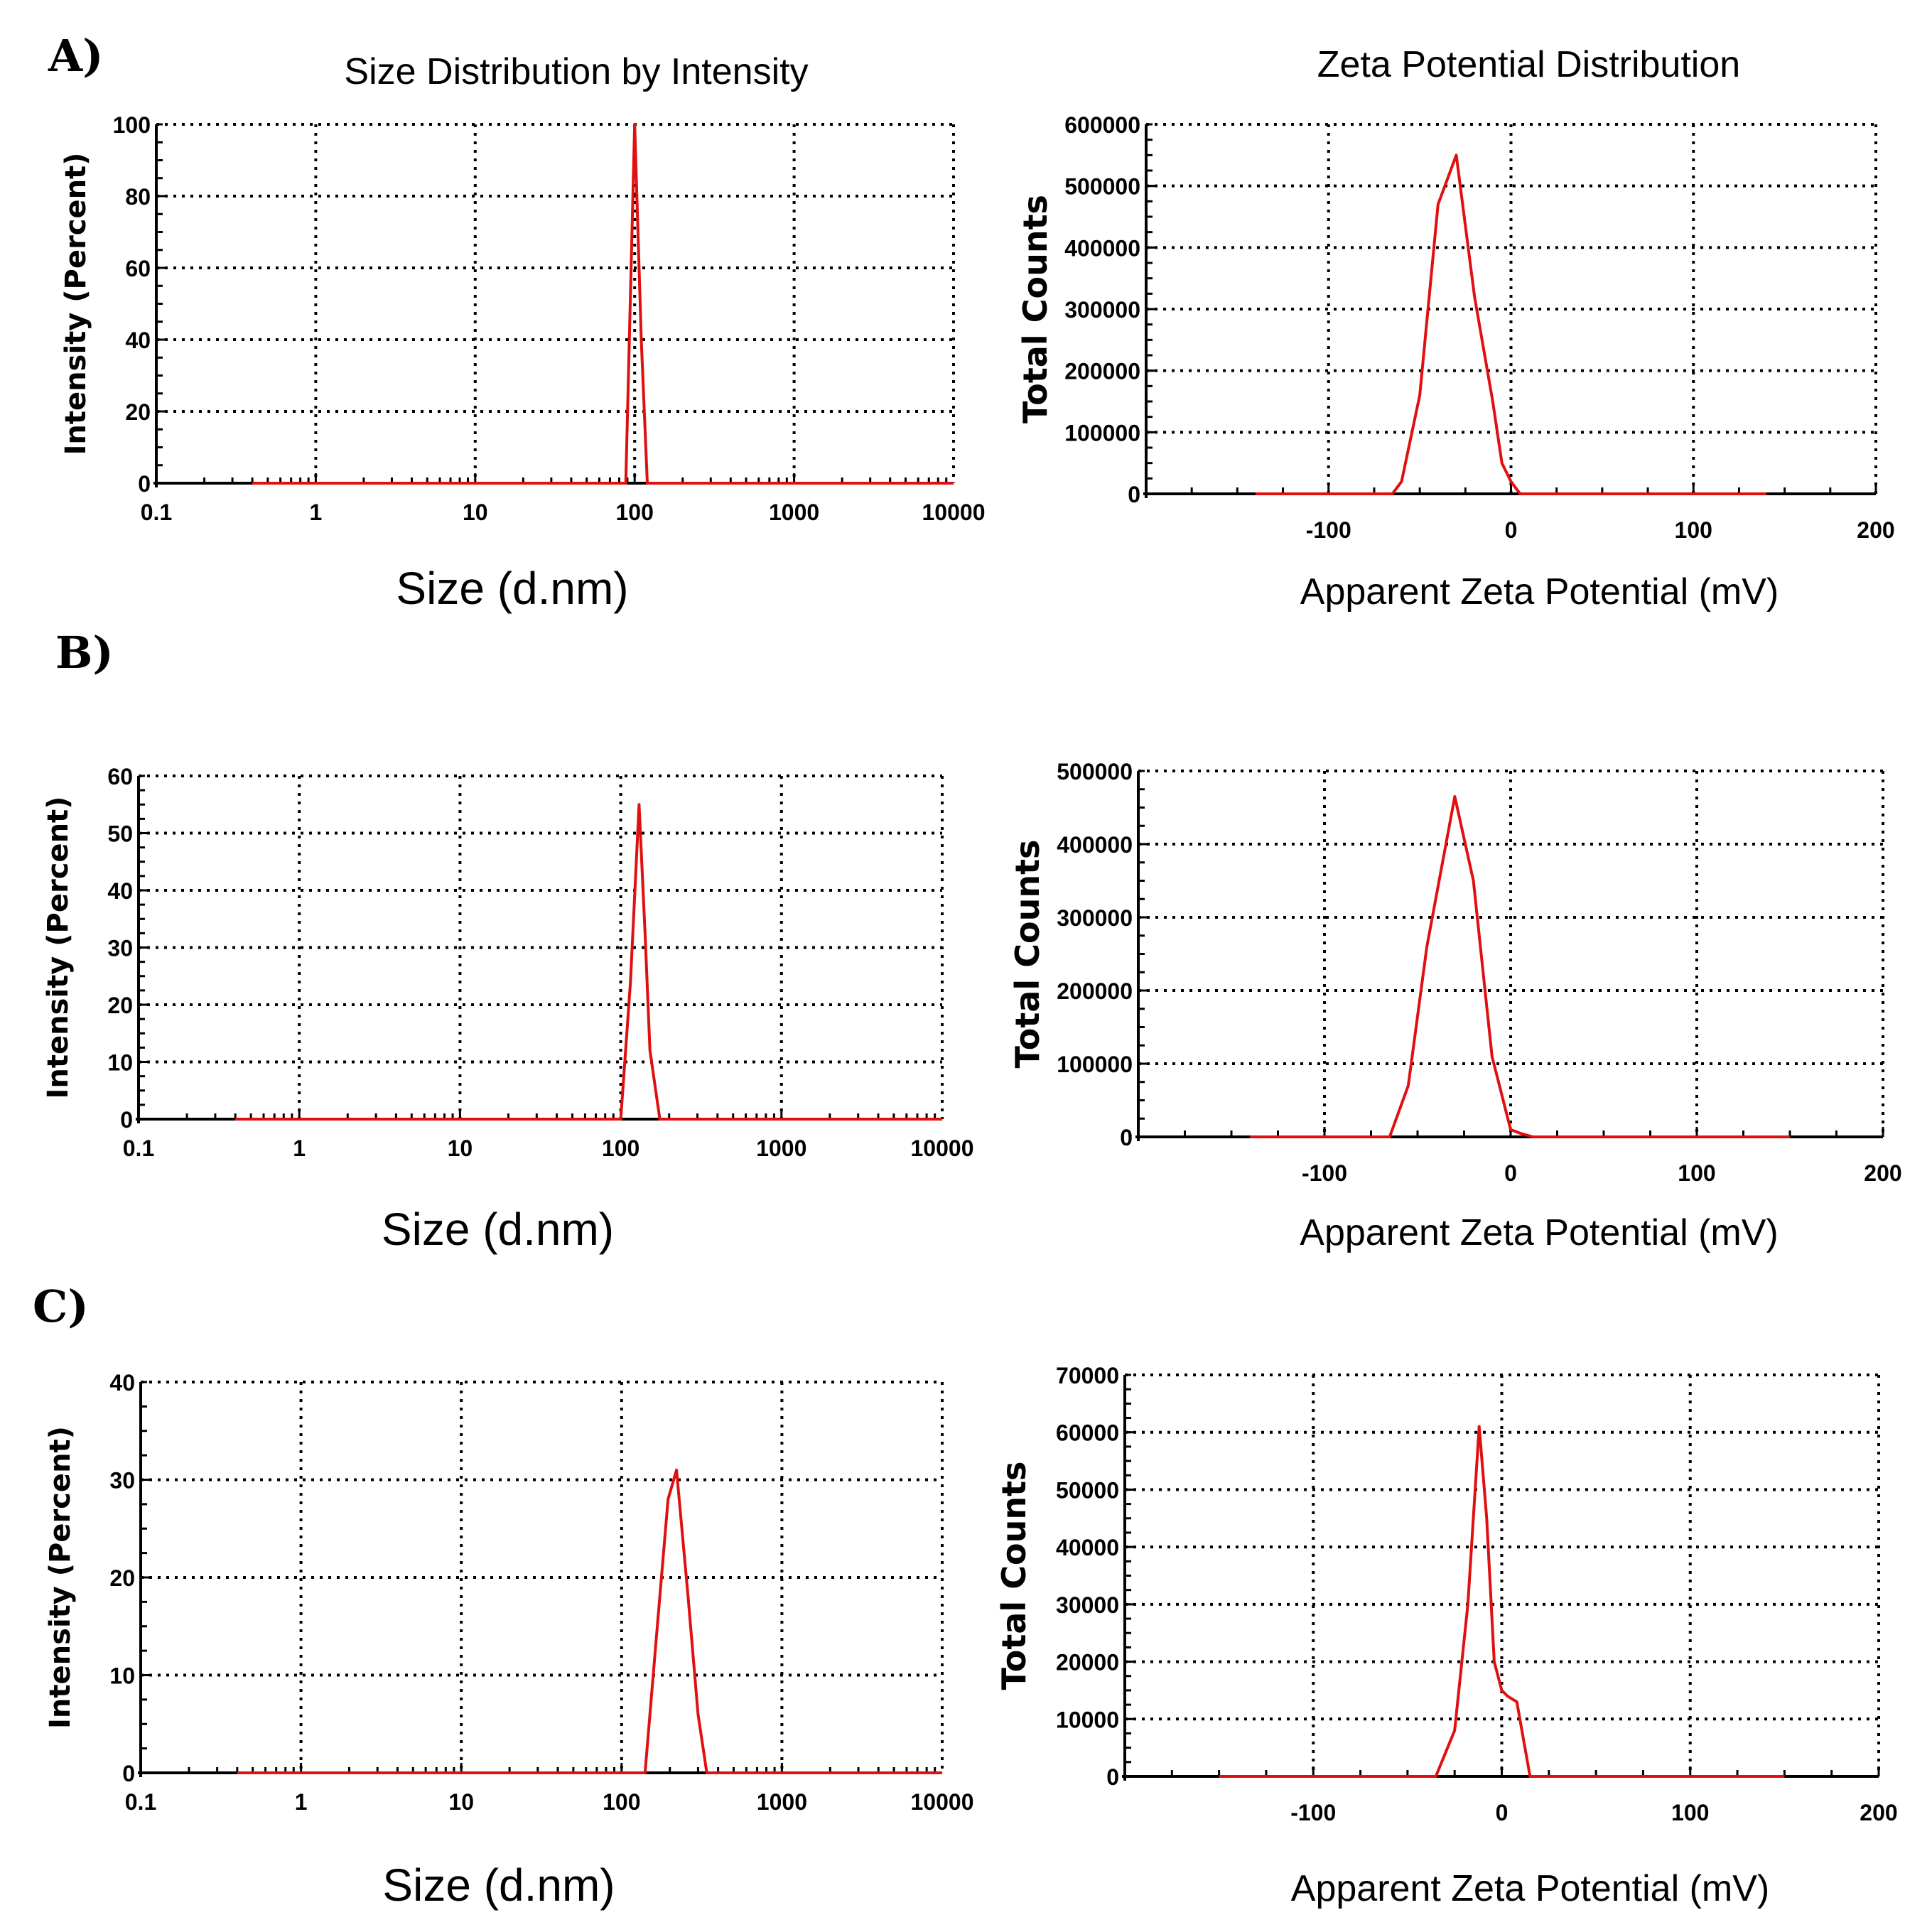 This screenshot has height=1932, width=1932. I want to click on y-tick-label: 80, so click(138, 197).